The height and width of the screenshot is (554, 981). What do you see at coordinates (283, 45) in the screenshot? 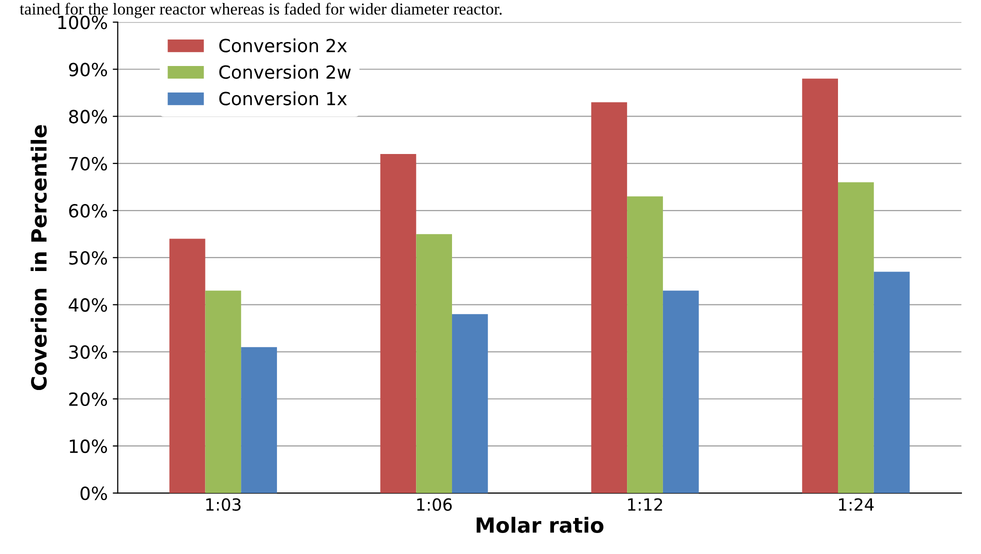
I see `legend-label: Conversion 2x` at bounding box center [283, 45].